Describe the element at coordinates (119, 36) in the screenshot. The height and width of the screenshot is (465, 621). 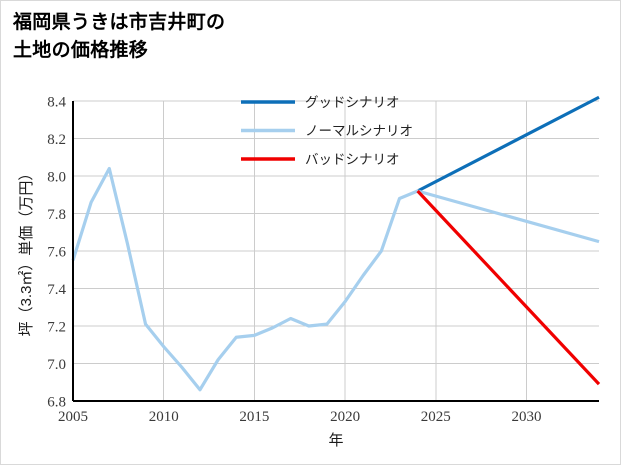
I see `page-title: 福岡県うきは市吉井町の 土地の価格推移` at that location.